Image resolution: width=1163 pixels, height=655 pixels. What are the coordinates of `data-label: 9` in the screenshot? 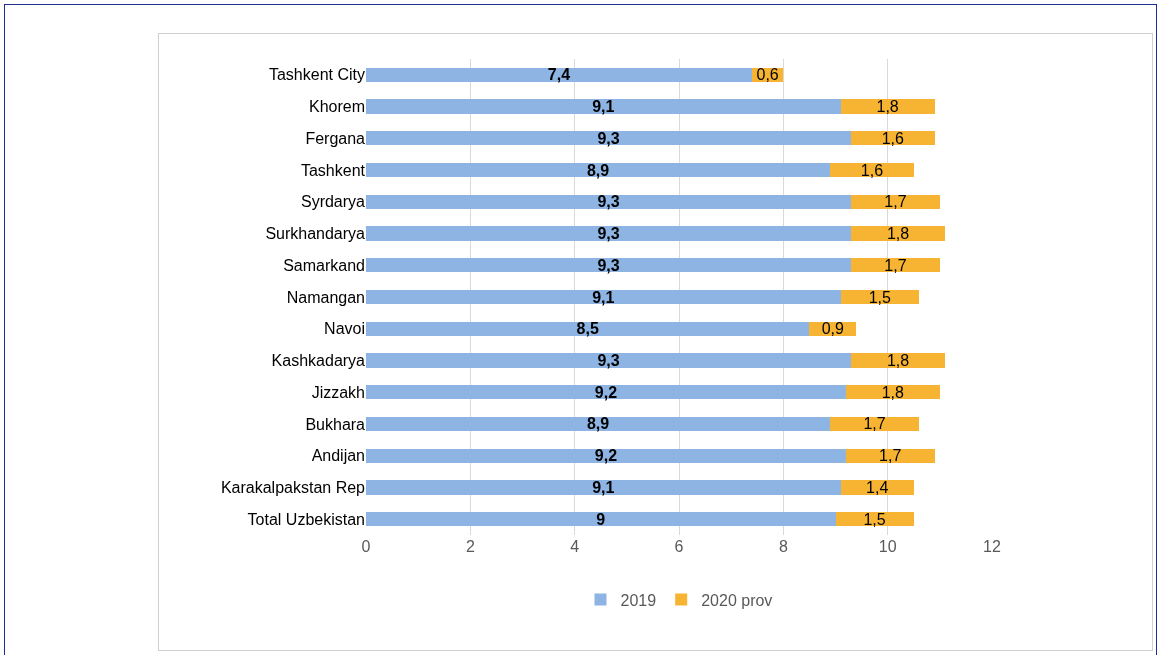 It's located at (601, 519).